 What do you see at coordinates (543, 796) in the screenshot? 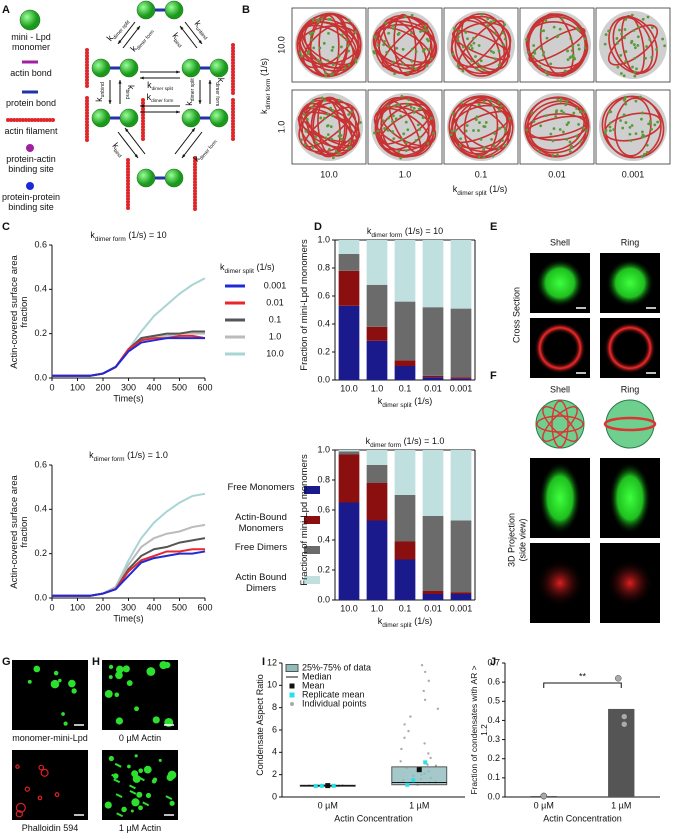
I see `point` at bounding box center [543, 796].